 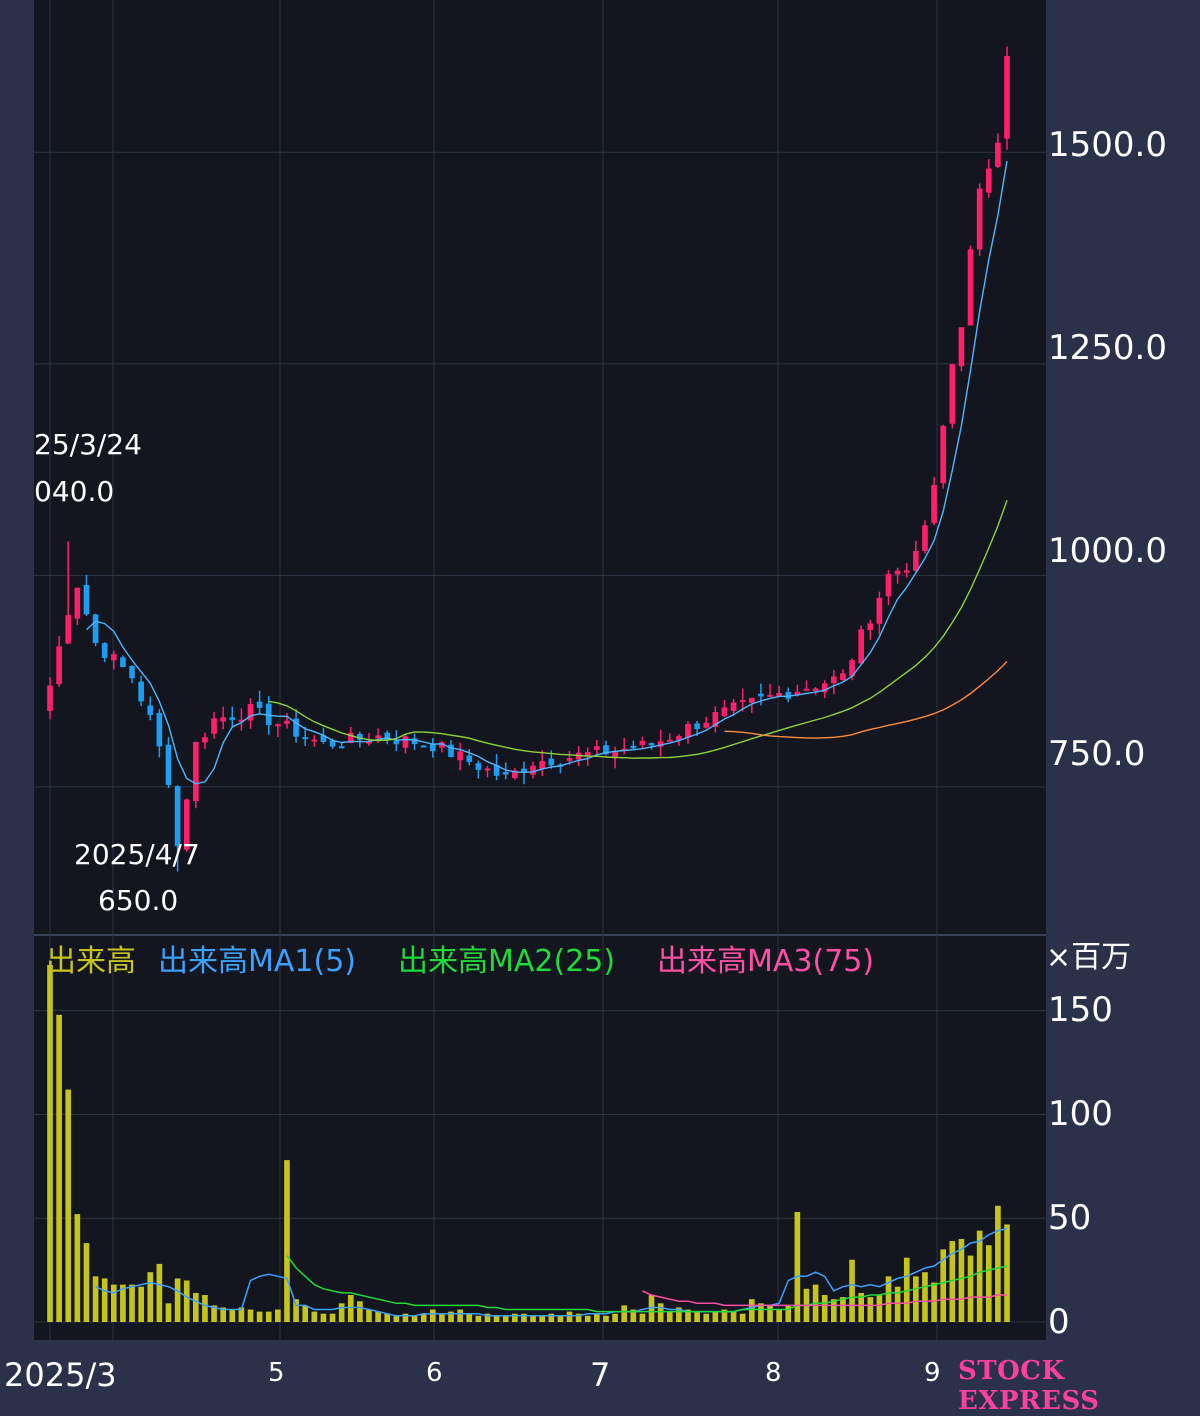 What do you see at coordinates (1107, 145) in the screenshot?
I see `price-tick-label: 1500.0` at bounding box center [1107, 145].